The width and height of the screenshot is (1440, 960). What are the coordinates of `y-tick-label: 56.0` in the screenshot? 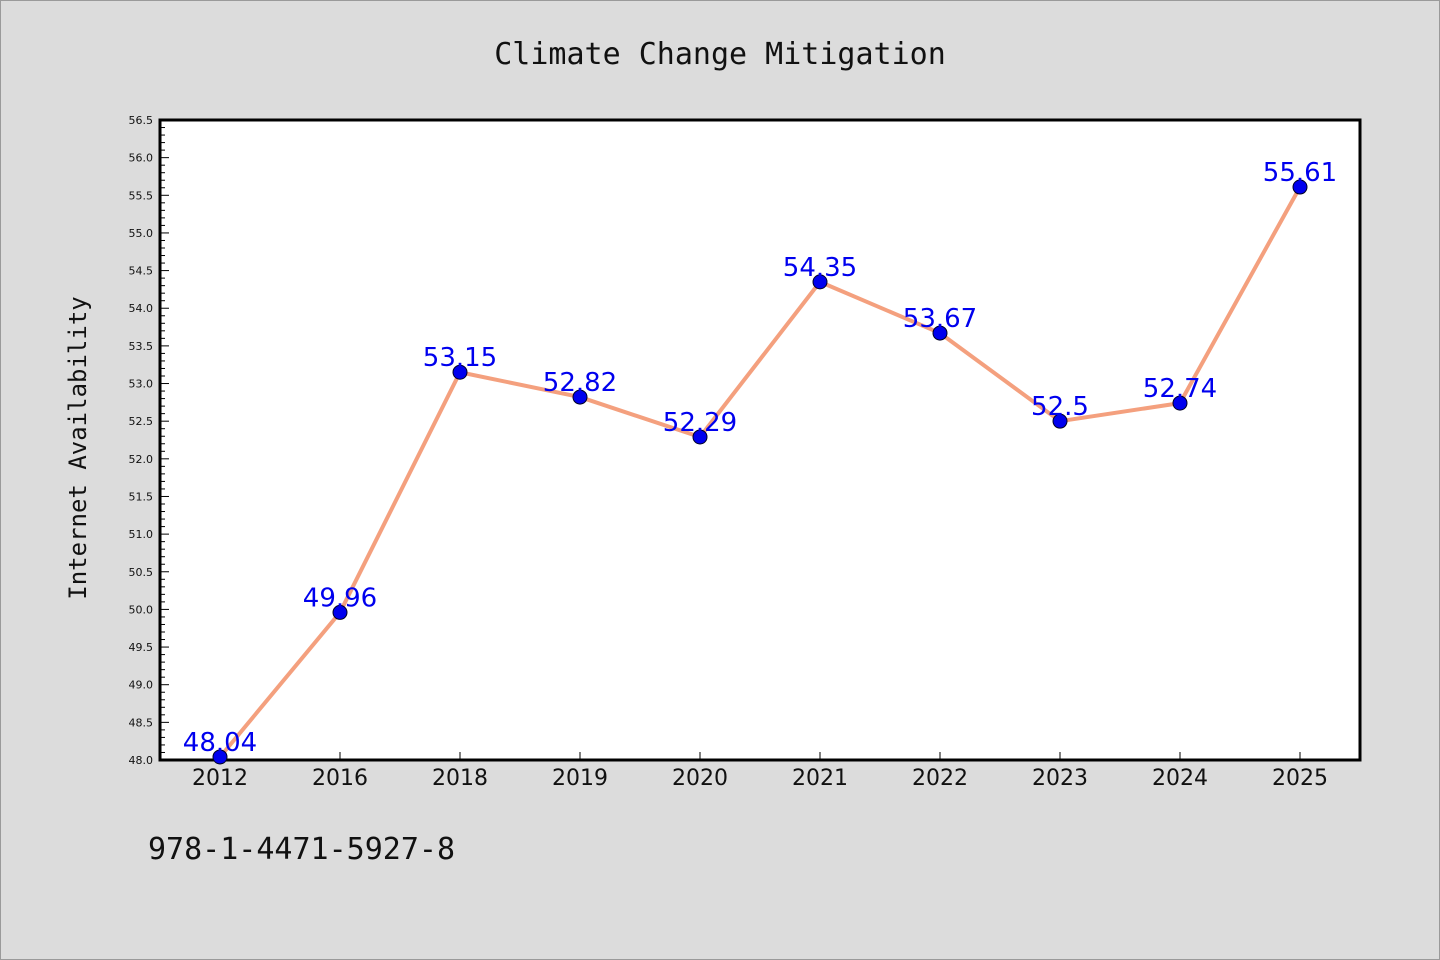 It's located at (141, 158).